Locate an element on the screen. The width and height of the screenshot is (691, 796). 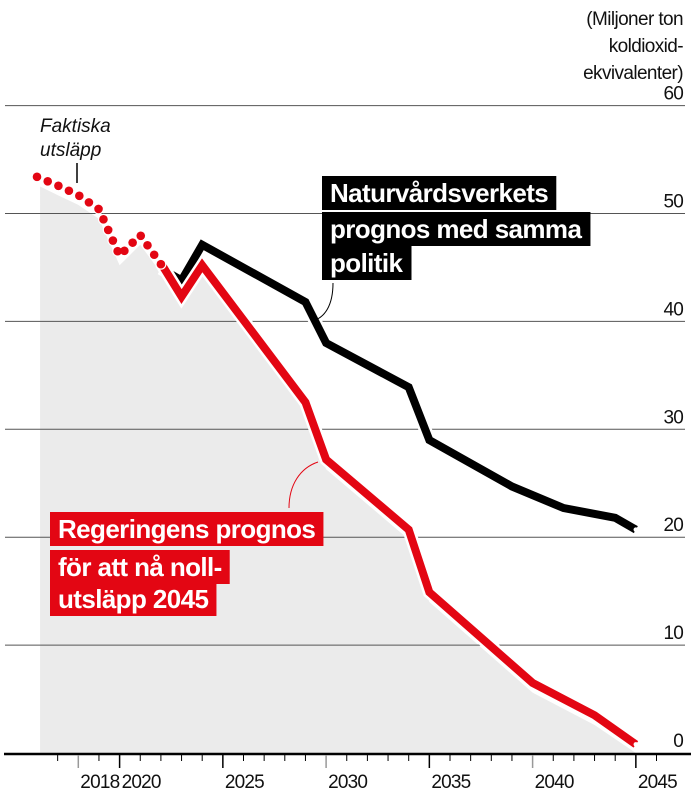
y-tick-label: 40 is located at coordinates (673, 309).